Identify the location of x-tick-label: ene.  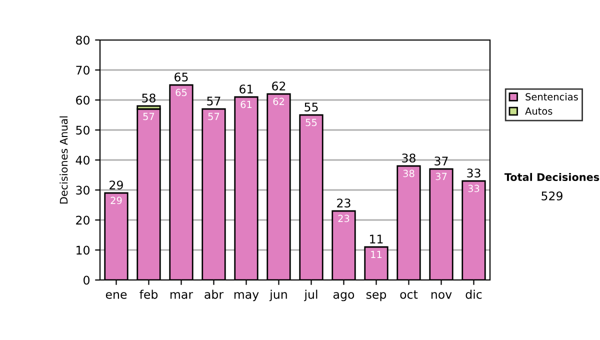
(116, 295).